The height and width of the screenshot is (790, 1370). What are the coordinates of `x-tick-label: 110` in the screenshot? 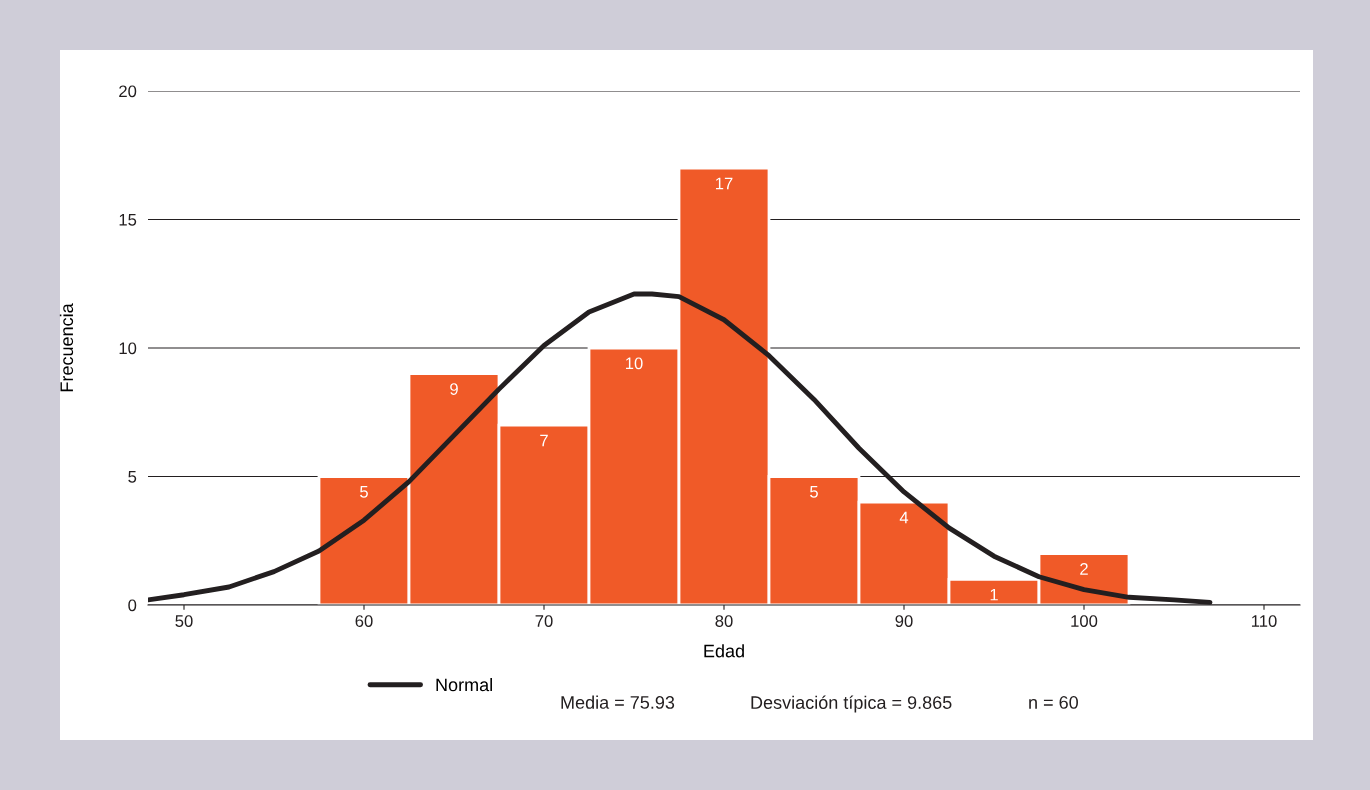 It's located at (1264, 621).